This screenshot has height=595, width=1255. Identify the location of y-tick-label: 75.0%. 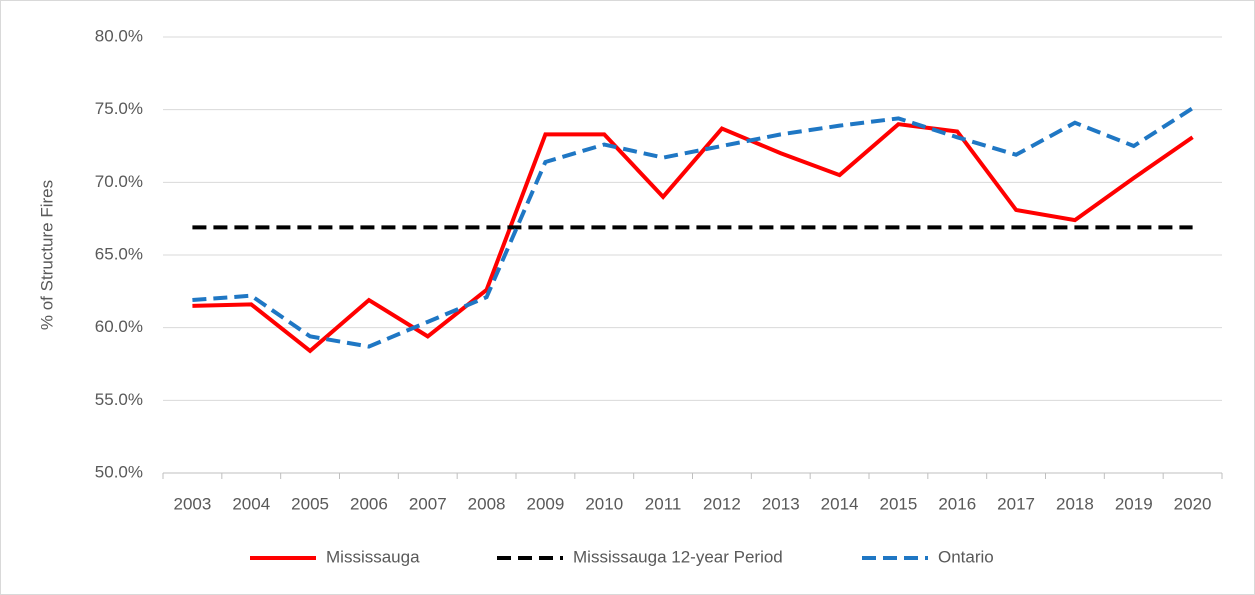
(119, 108).